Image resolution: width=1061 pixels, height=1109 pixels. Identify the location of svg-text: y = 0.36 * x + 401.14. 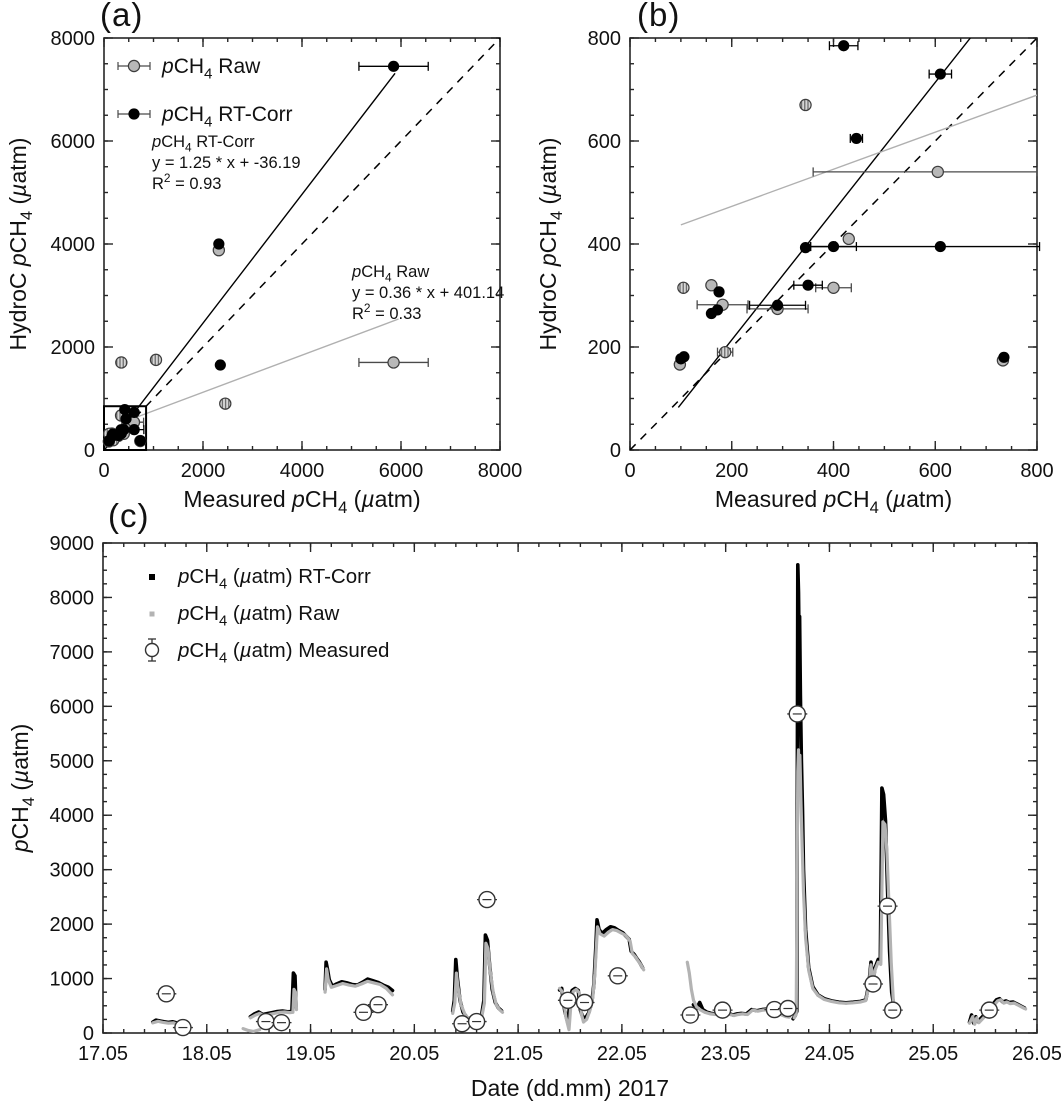
(428, 293).